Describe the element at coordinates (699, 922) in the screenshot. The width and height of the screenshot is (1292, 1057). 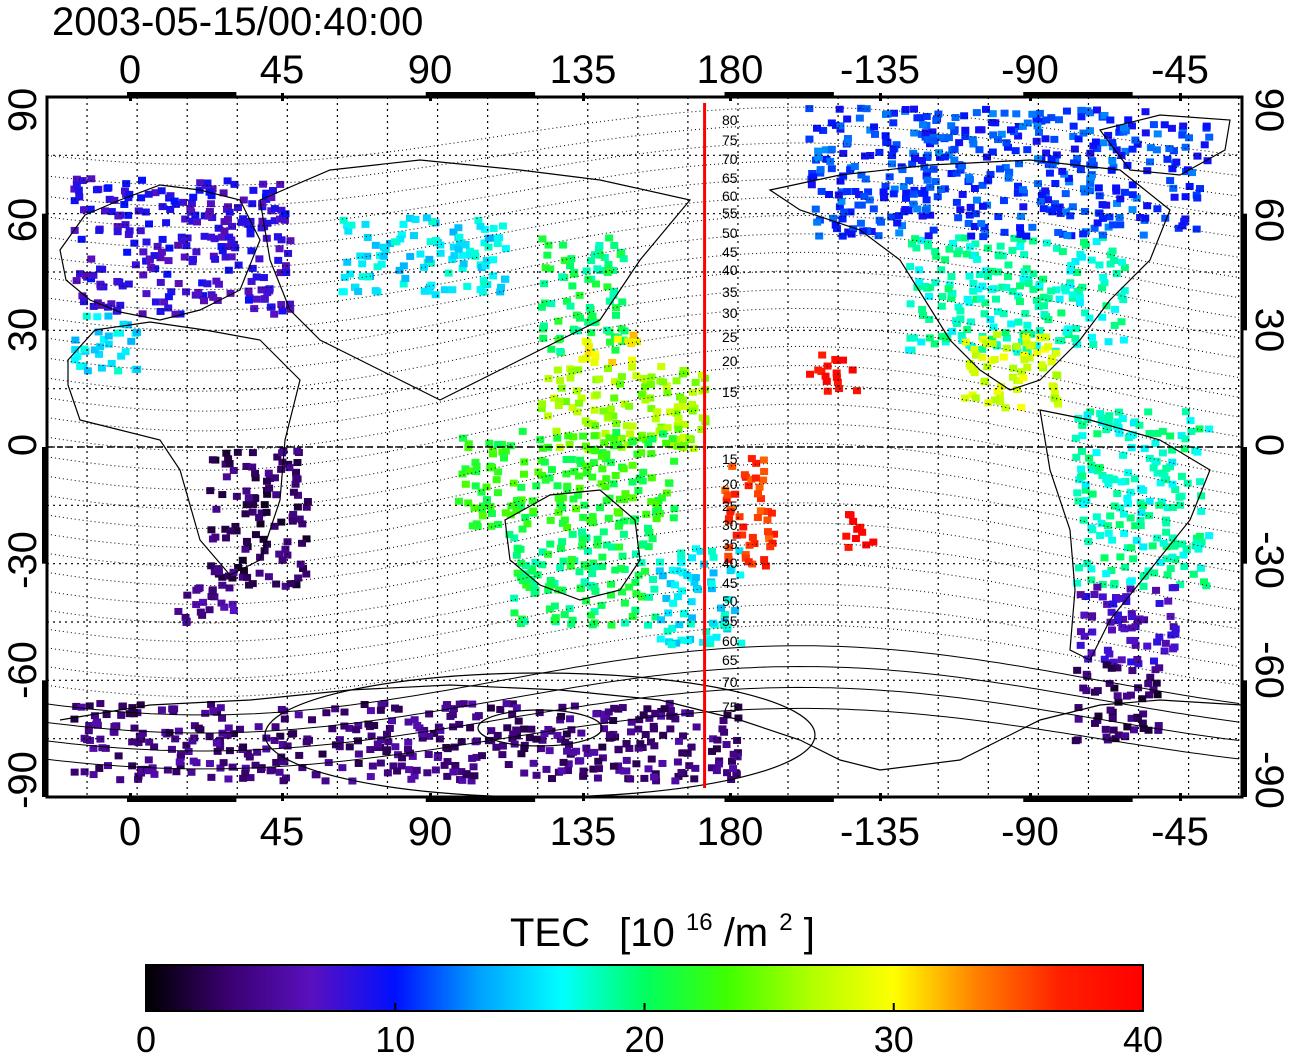
I see `colorbar-unit-exponent: 16` at that location.